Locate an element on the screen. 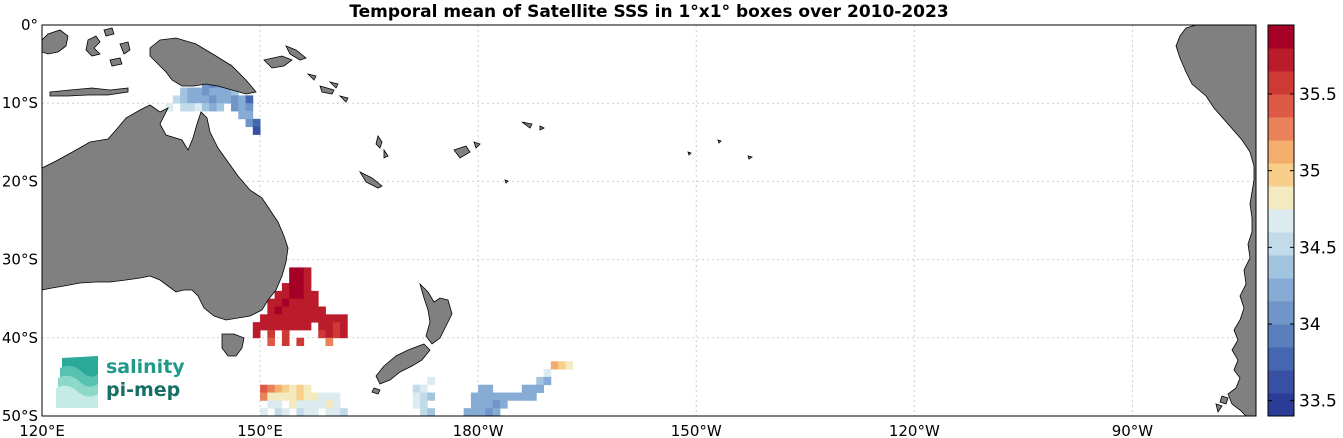  new-caledonia-land is located at coordinates (370, 180).